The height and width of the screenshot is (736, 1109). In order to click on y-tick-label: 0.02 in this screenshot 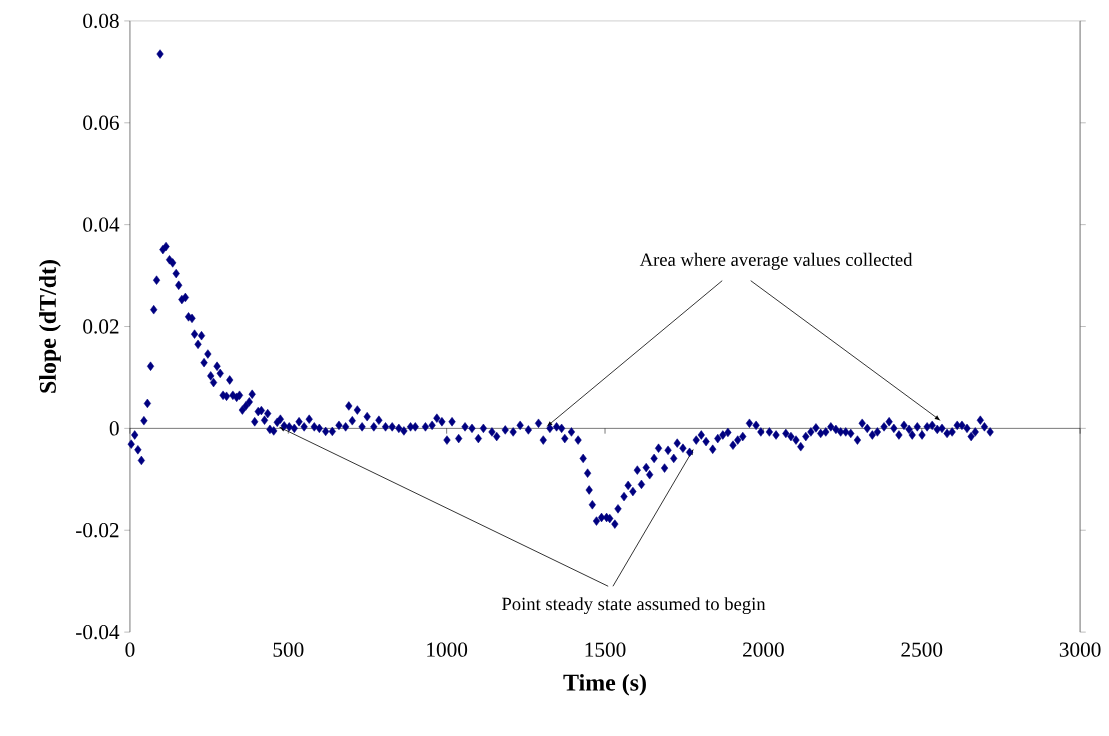, I will do `click(101, 326)`.